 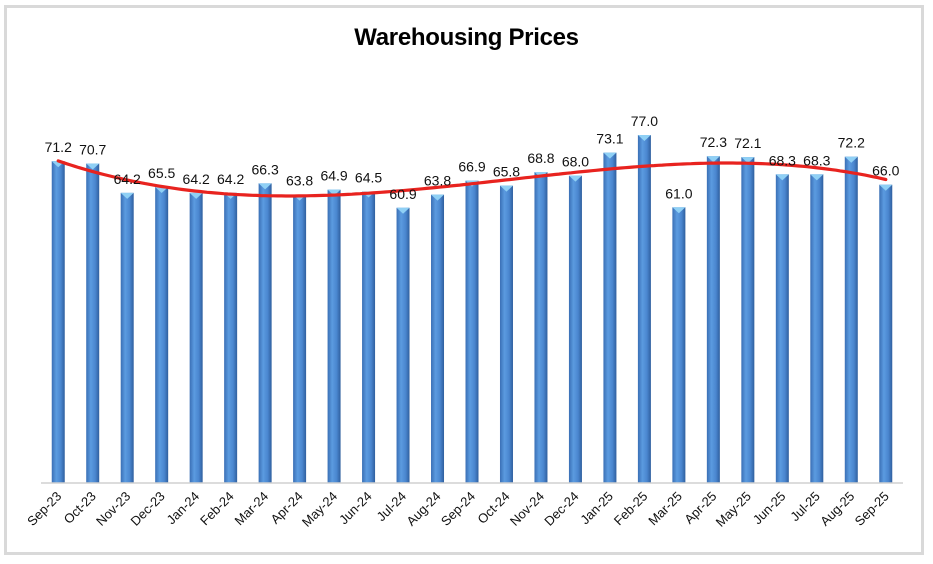 I want to click on x-tick-label: Nov-23, so click(x=113, y=509).